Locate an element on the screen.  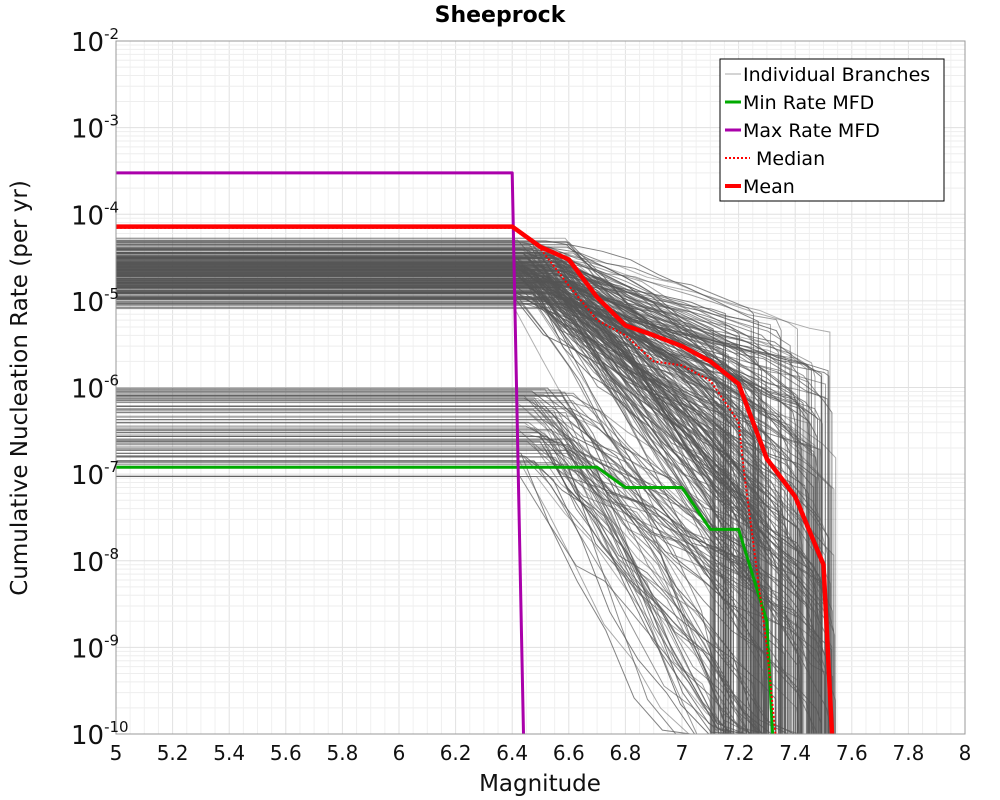
x-tick-label: 7 is located at coordinates (682, 753).